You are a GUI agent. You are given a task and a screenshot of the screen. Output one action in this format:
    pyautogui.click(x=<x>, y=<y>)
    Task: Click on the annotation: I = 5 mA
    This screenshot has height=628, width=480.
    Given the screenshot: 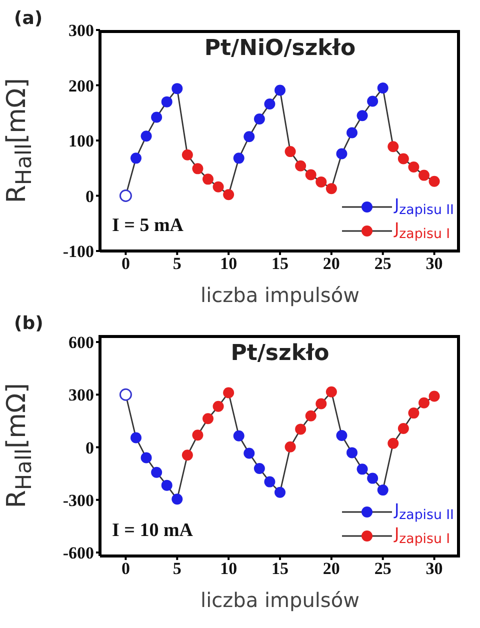 What is the action you would take?
    pyautogui.click(x=148, y=226)
    